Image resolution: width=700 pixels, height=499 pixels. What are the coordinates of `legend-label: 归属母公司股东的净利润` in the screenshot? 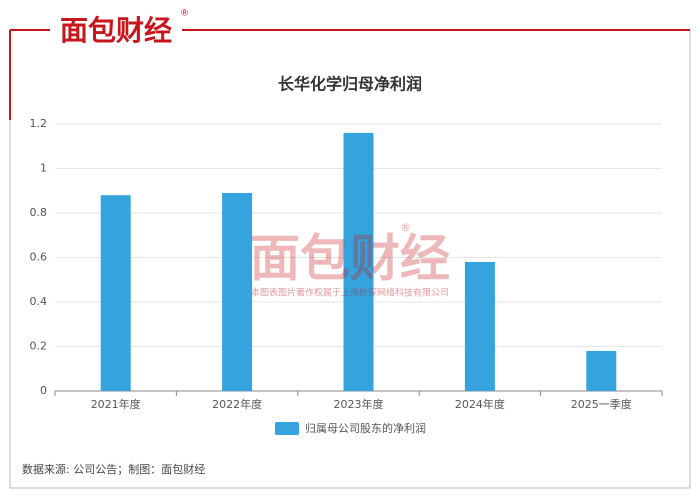 It's located at (365, 428).